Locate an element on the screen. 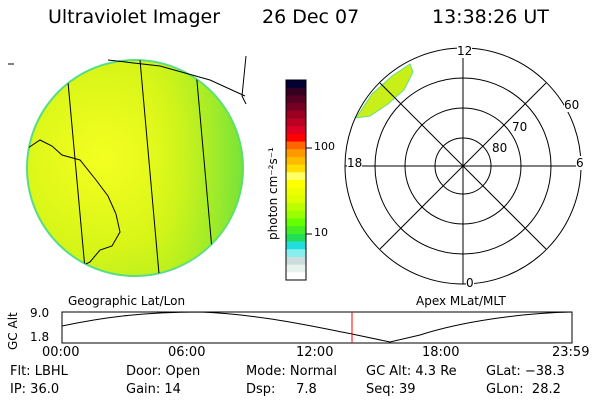 The image size is (600, 400). aurora-blob is located at coordinates (384, 91).